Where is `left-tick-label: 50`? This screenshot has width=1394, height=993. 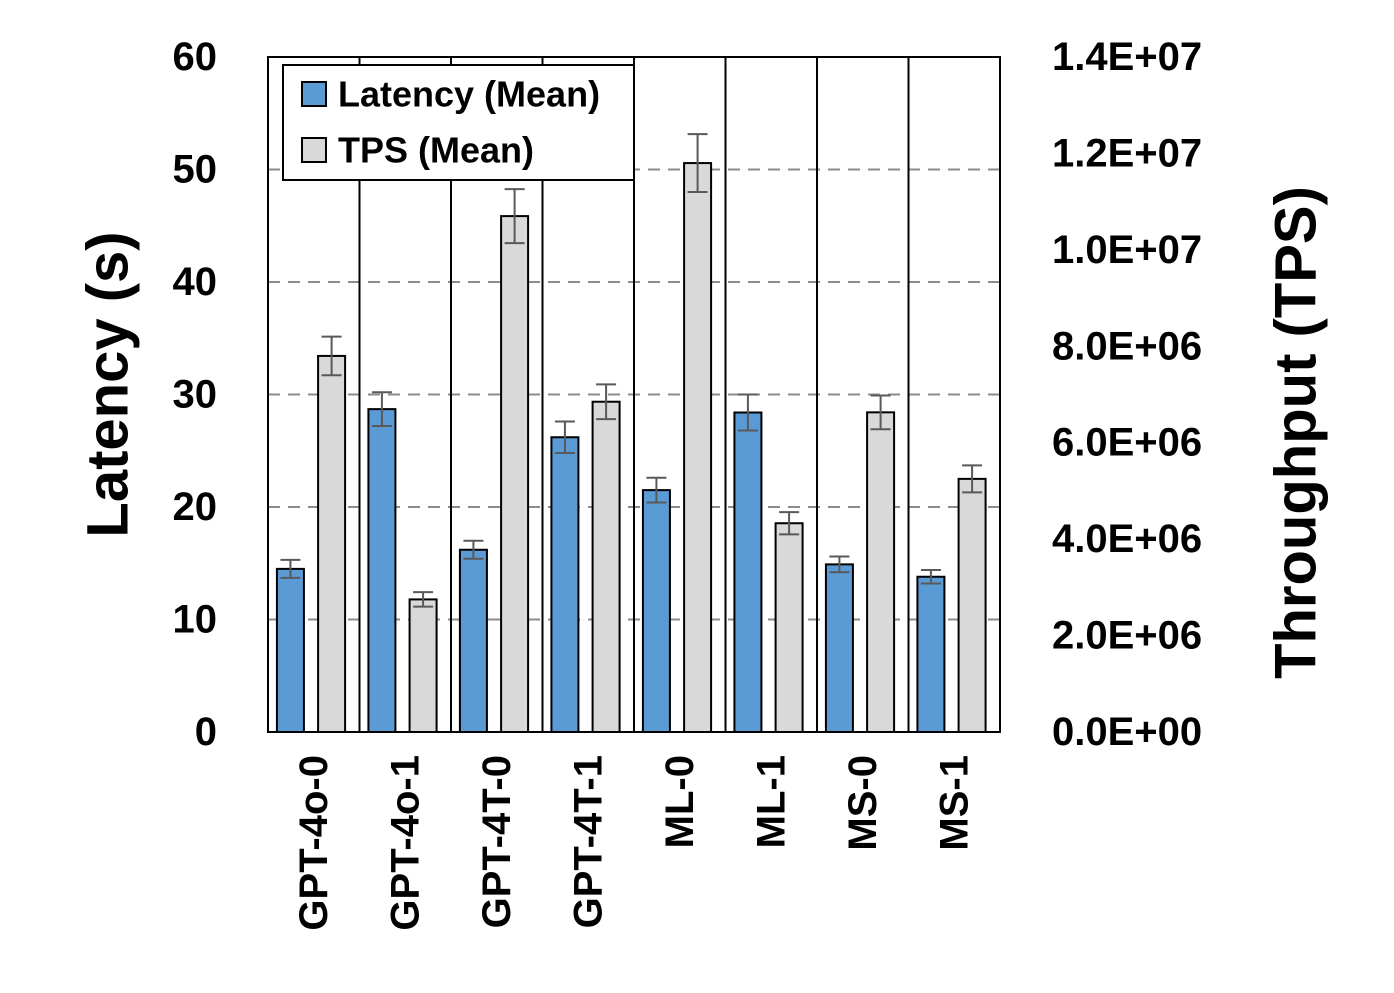
left-tick-label: 50 is located at coordinates (195, 170).